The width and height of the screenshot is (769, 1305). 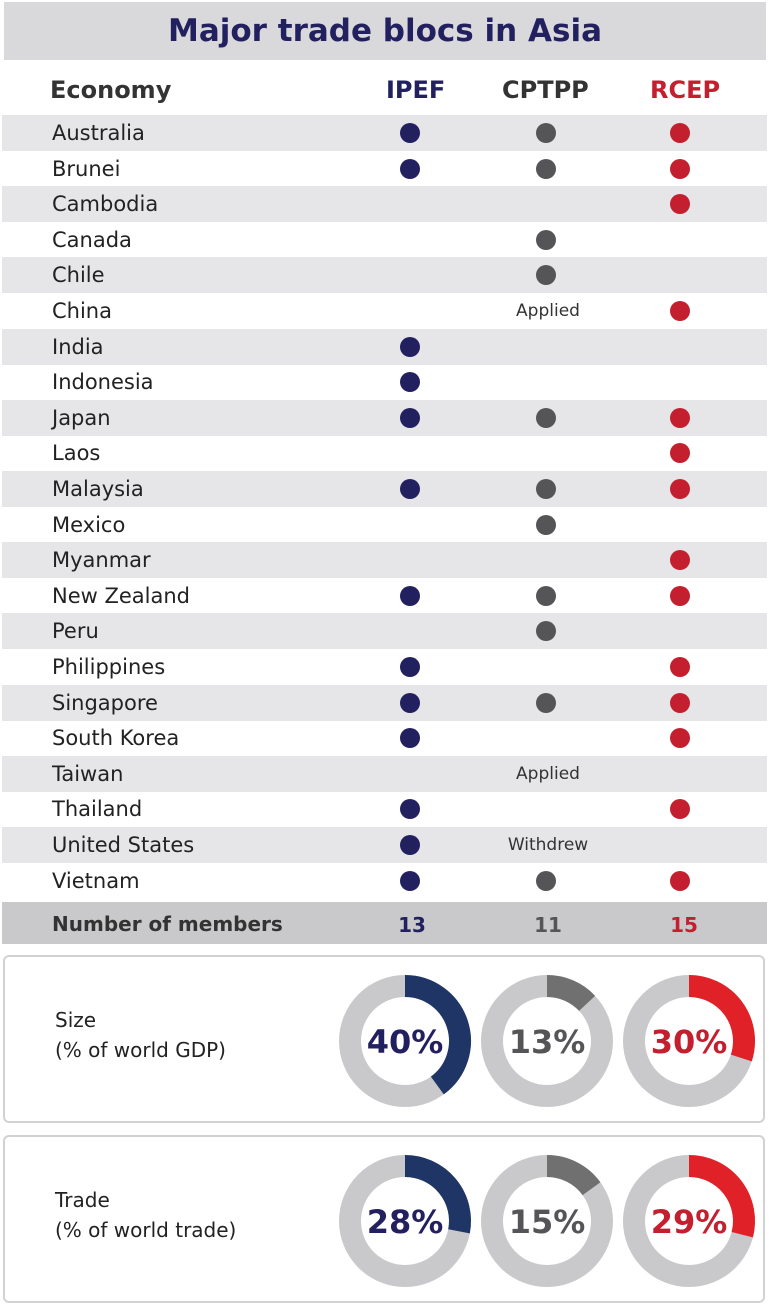 What do you see at coordinates (81, 417) in the screenshot?
I see `economy-name: Japan` at bounding box center [81, 417].